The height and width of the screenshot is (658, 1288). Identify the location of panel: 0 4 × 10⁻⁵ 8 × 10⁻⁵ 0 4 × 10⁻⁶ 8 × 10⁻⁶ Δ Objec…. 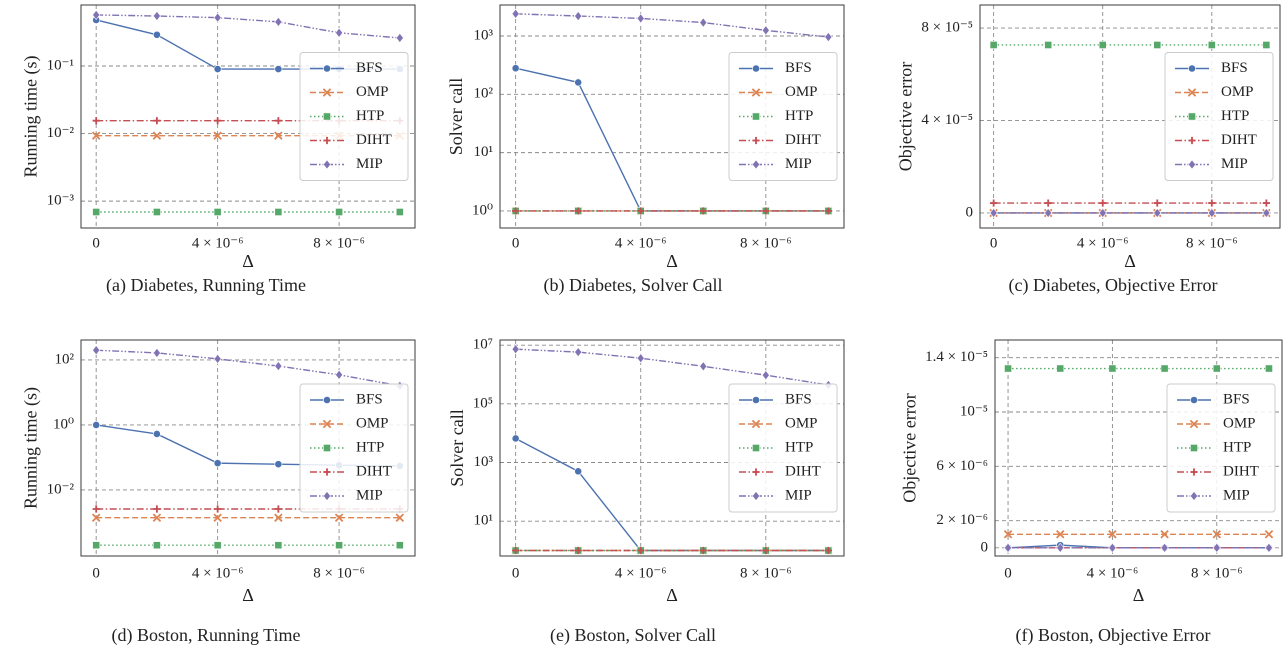
(1088, 150).